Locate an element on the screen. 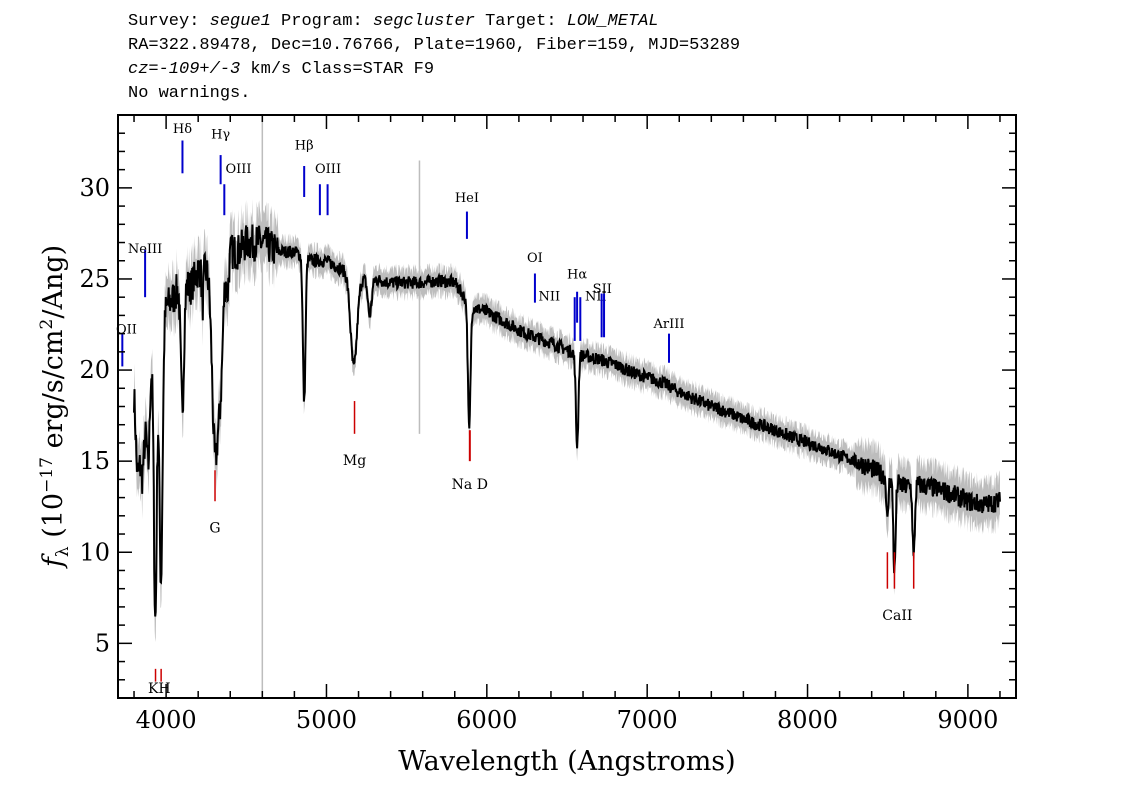 This screenshot has width=1134, height=810. y-label-exp: −17 is located at coordinates (47, 475).